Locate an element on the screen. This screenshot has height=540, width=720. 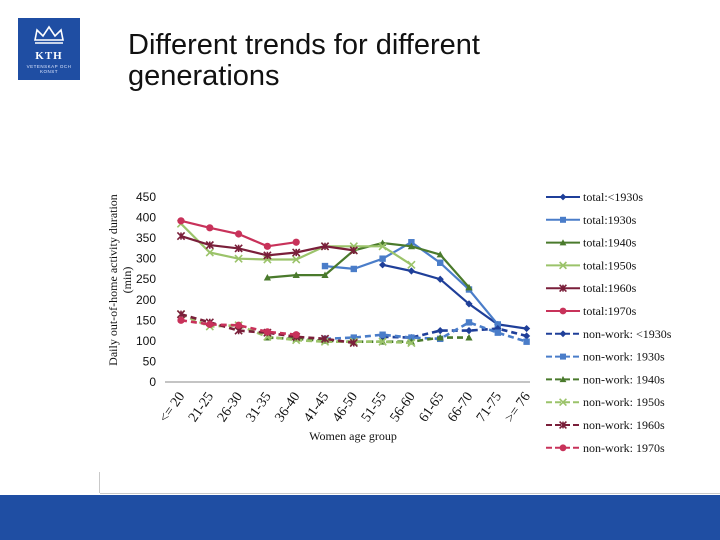
legend-item: non-work: 1930s is located at coordinates (605, 357).